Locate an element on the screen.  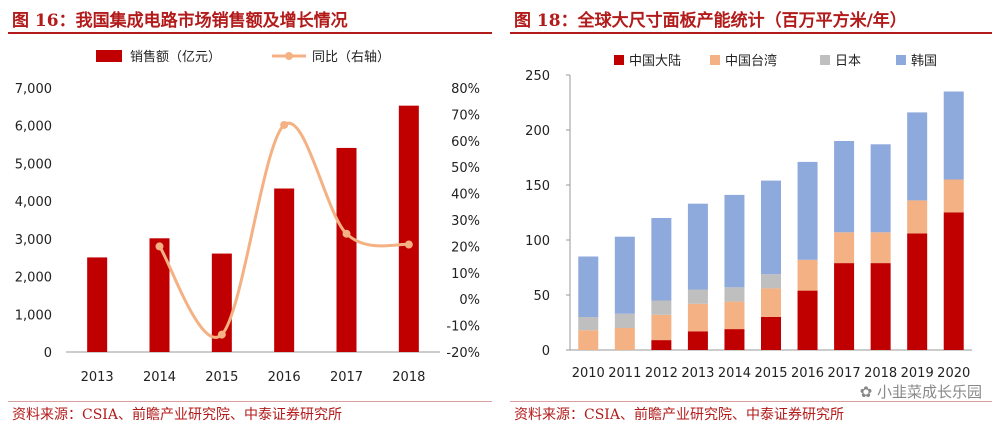
y2-tick-label: 70% is located at coordinates (465, 115).